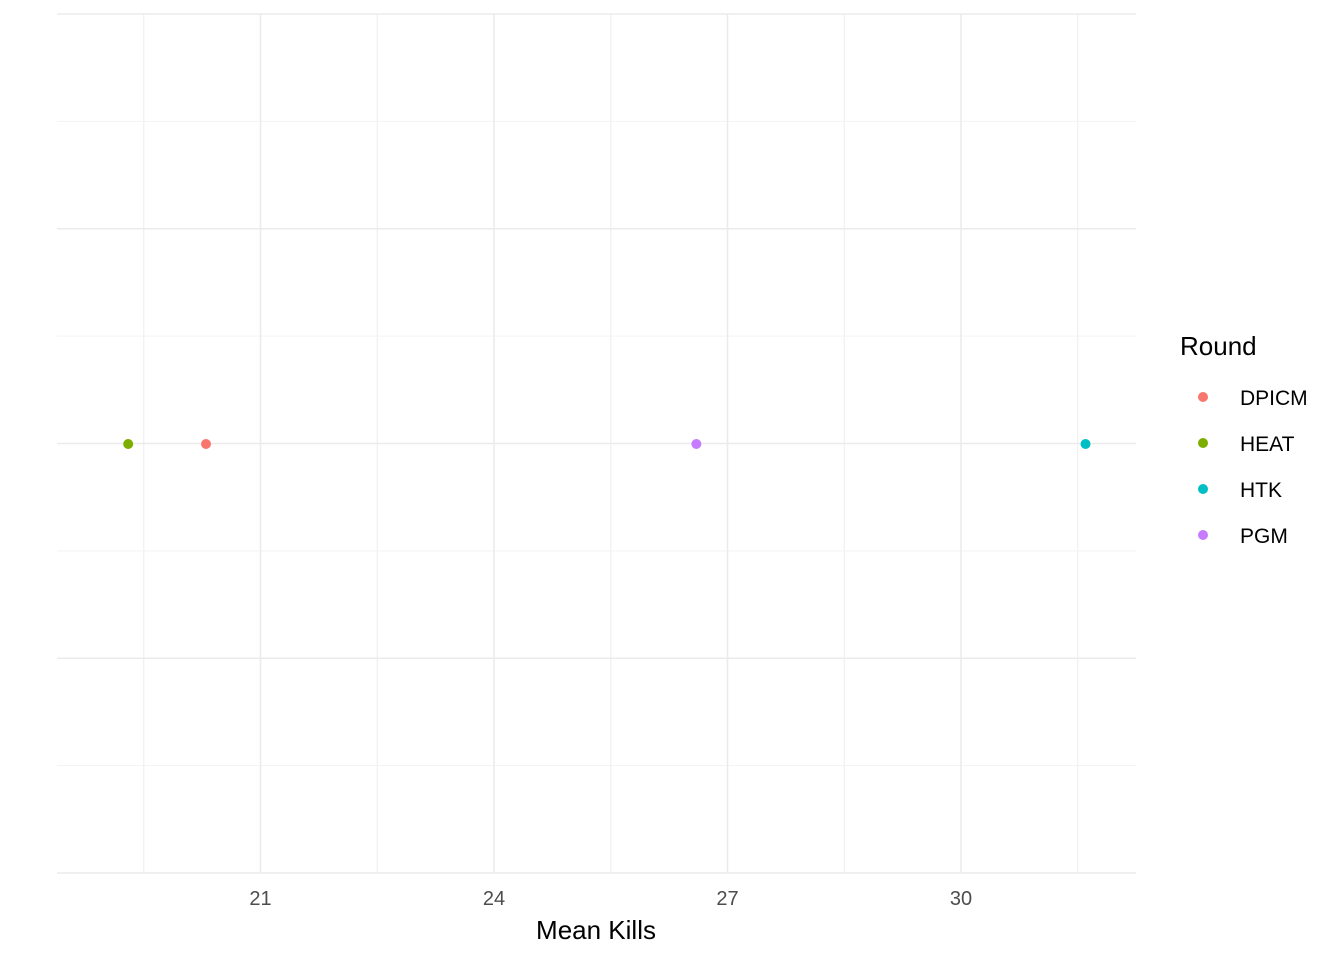 The width and height of the screenshot is (1344, 960). What do you see at coordinates (727, 899) in the screenshot?
I see `x-tick-label: 27` at bounding box center [727, 899].